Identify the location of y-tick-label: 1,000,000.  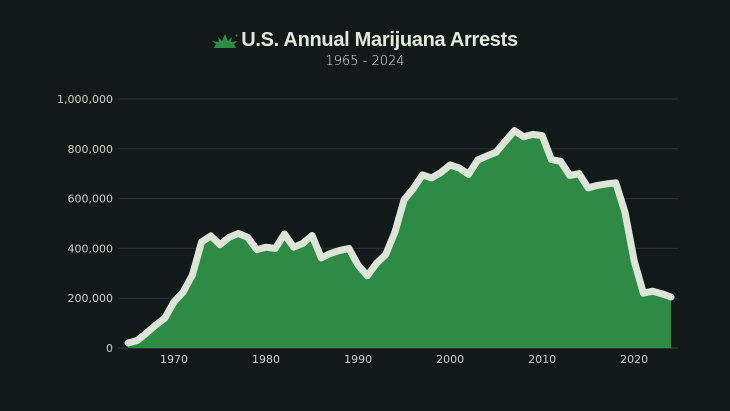
(85, 99).